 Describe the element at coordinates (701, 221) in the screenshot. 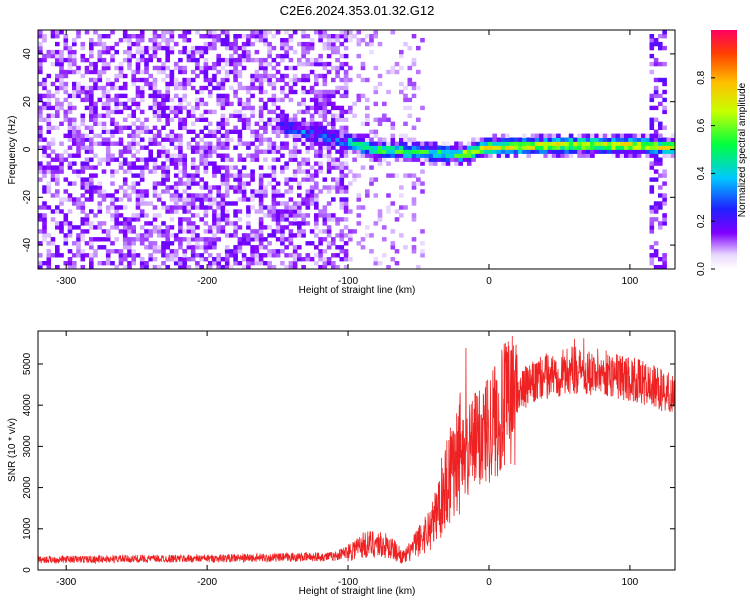

I see `colorbar-tick-label: 0.2` at that location.